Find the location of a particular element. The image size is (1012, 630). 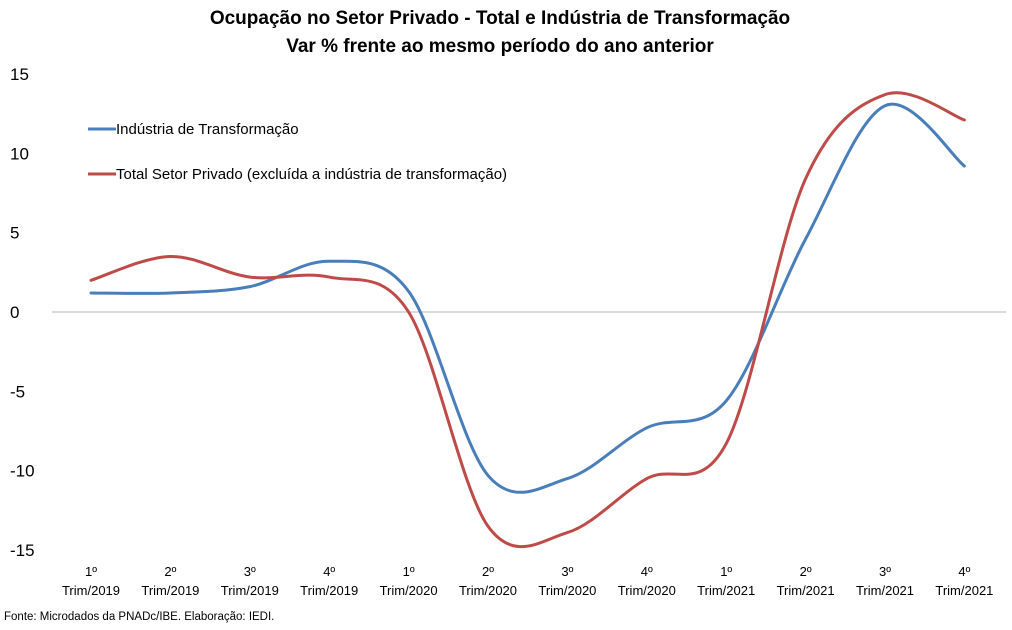

x-tick-label: 3º Trim/2019 is located at coordinates (250, 581).